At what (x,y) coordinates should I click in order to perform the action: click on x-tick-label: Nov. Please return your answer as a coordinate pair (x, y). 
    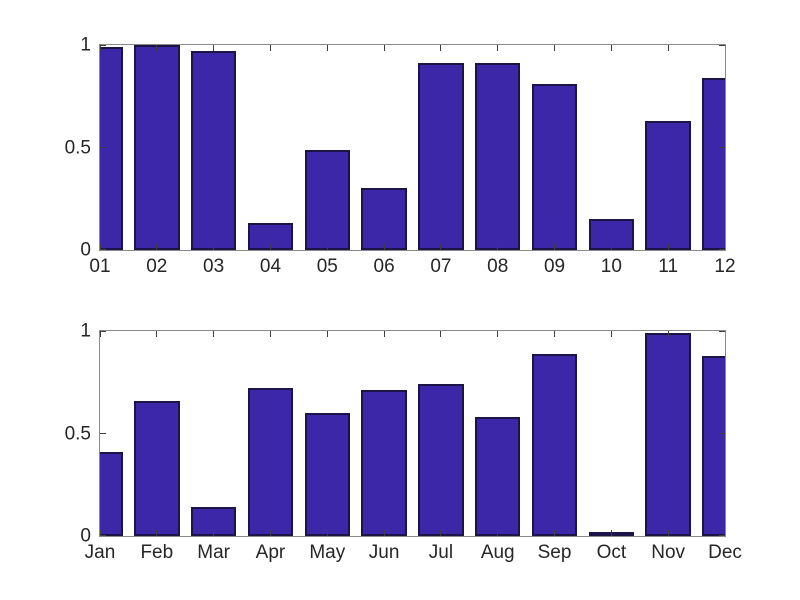
    Looking at the image, I should click on (668, 552).